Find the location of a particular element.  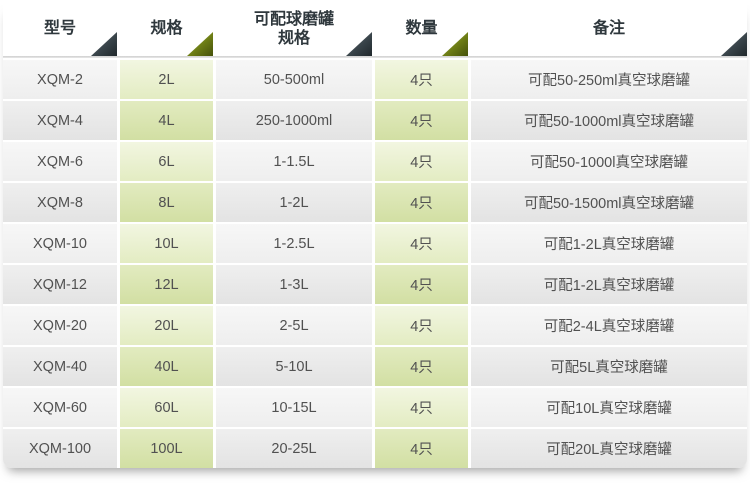

table-row: XQM-12 12L 1-3L 4只 可配1-2L真空球磨罐 is located at coordinates (375, 284).